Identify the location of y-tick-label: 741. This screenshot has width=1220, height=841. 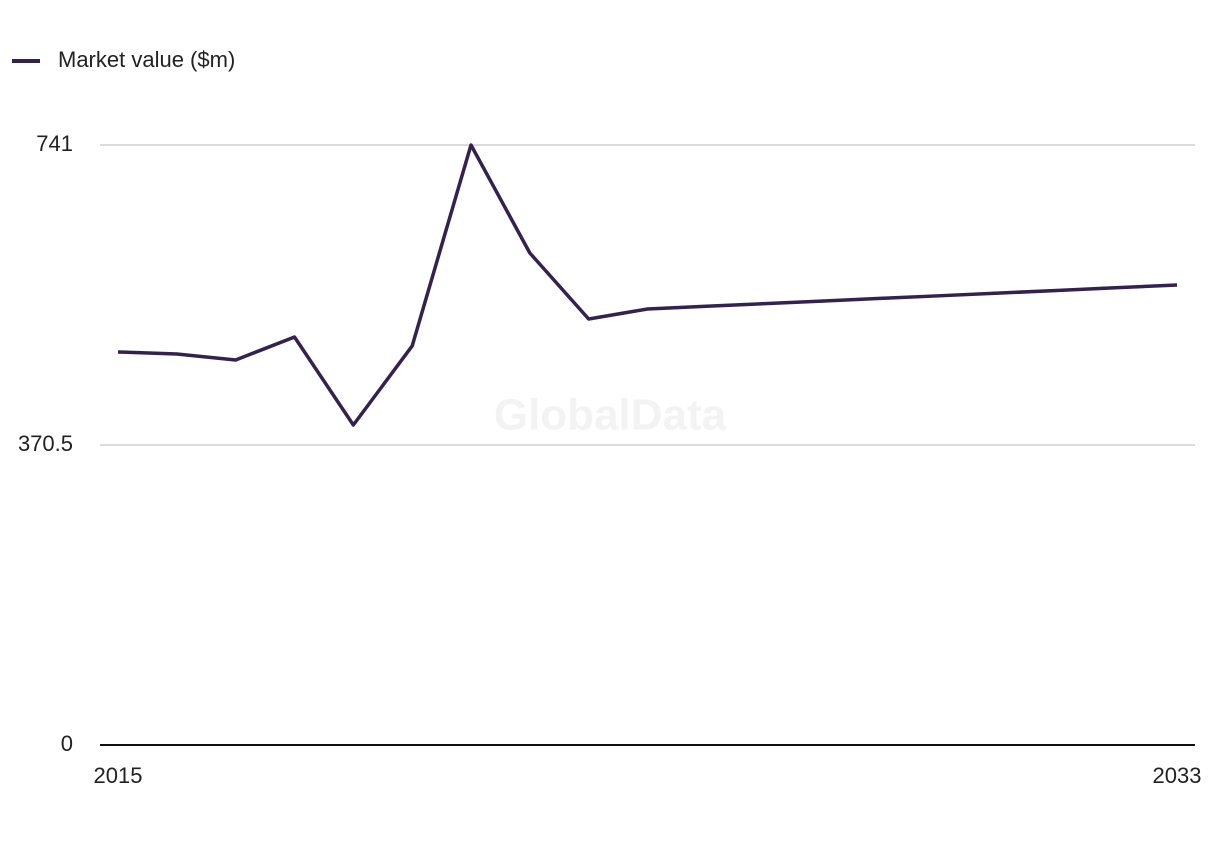
(54, 143).